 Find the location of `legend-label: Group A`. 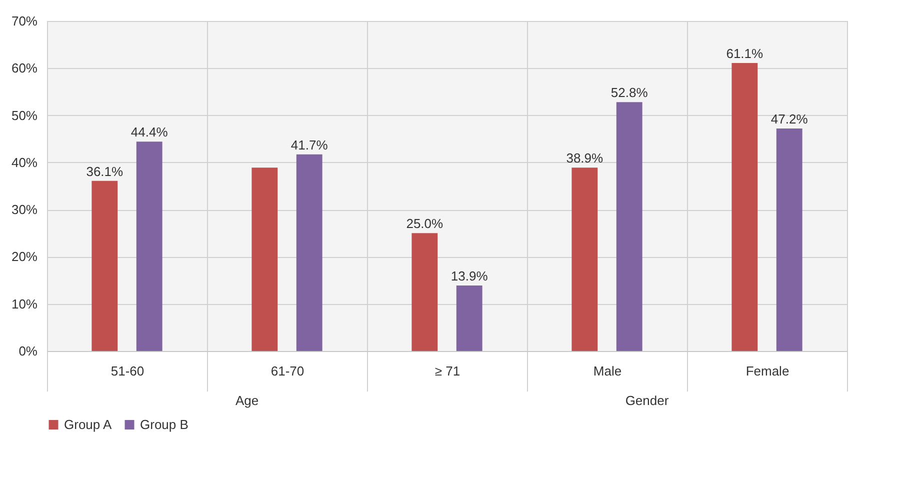

legend-label: Group A is located at coordinates (88, 424).